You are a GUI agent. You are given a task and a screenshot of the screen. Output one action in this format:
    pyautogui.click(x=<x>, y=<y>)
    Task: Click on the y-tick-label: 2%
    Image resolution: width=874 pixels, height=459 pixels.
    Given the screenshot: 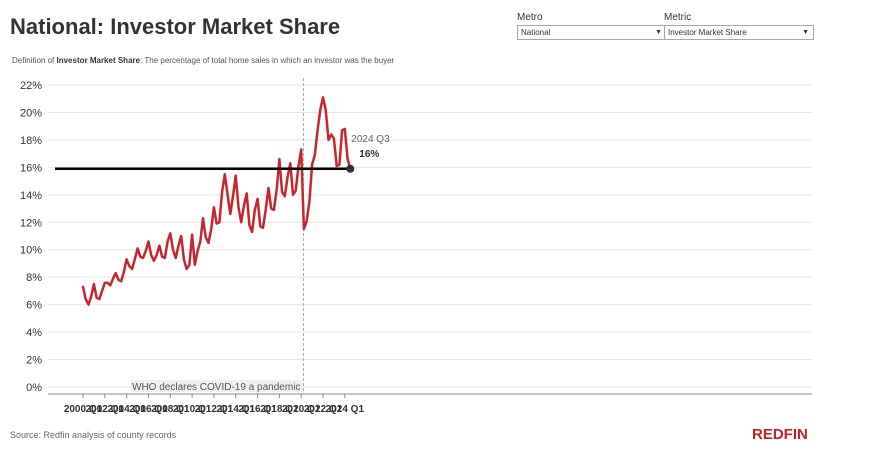 What is the action you would take?
    pyautogui.click(x=34, y=361)
    